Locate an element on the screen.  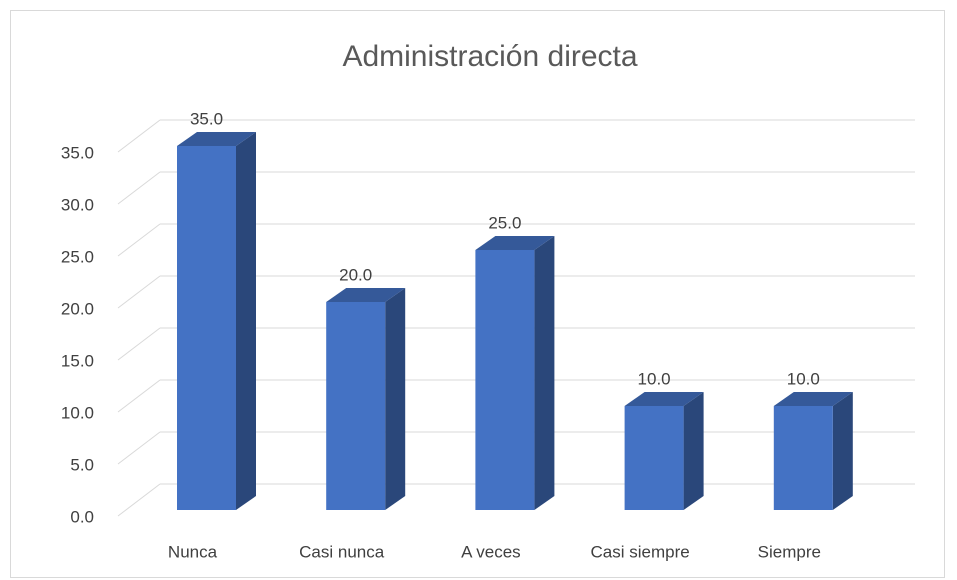
y-tick-label: 30.0 is located at coordinates (77, 204).